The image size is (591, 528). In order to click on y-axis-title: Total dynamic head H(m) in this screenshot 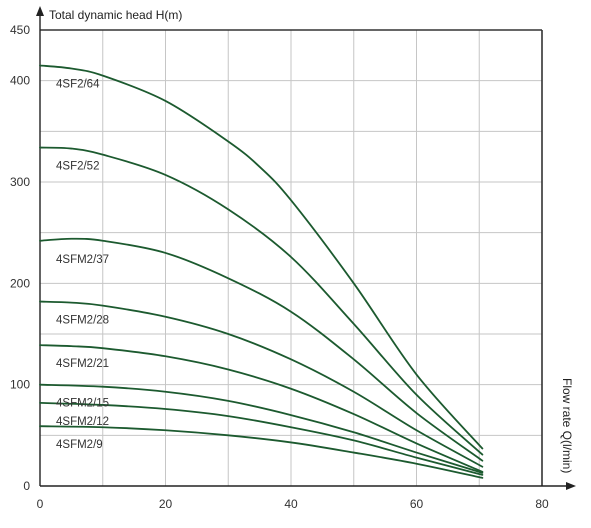, I will do `click(115, 15)`.